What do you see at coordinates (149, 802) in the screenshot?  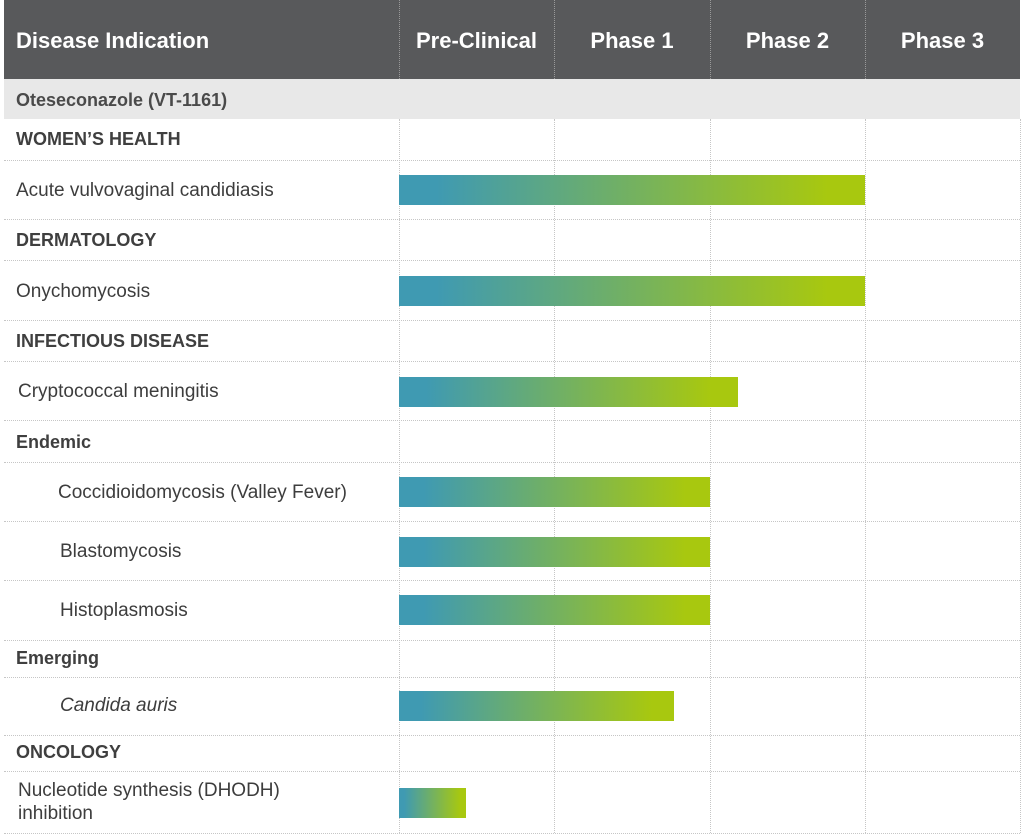 I see `indication-label: Nucleotide synthesis (DHODH) inhibition` at bounding box center [149, 802].